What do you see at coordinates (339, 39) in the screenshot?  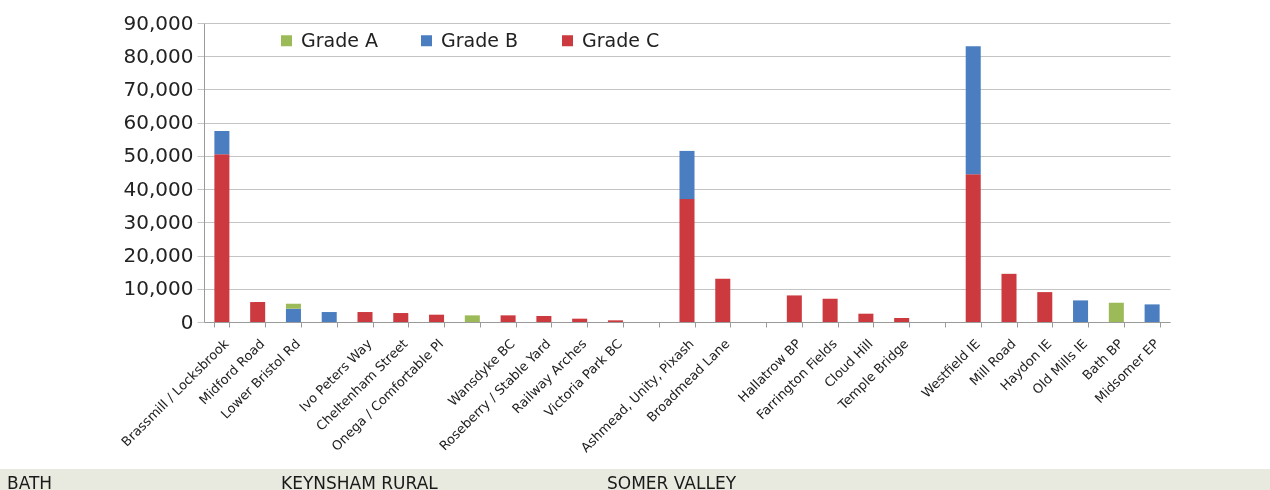 I see `legend-label: Grade A` at bounding box center [339, 39].